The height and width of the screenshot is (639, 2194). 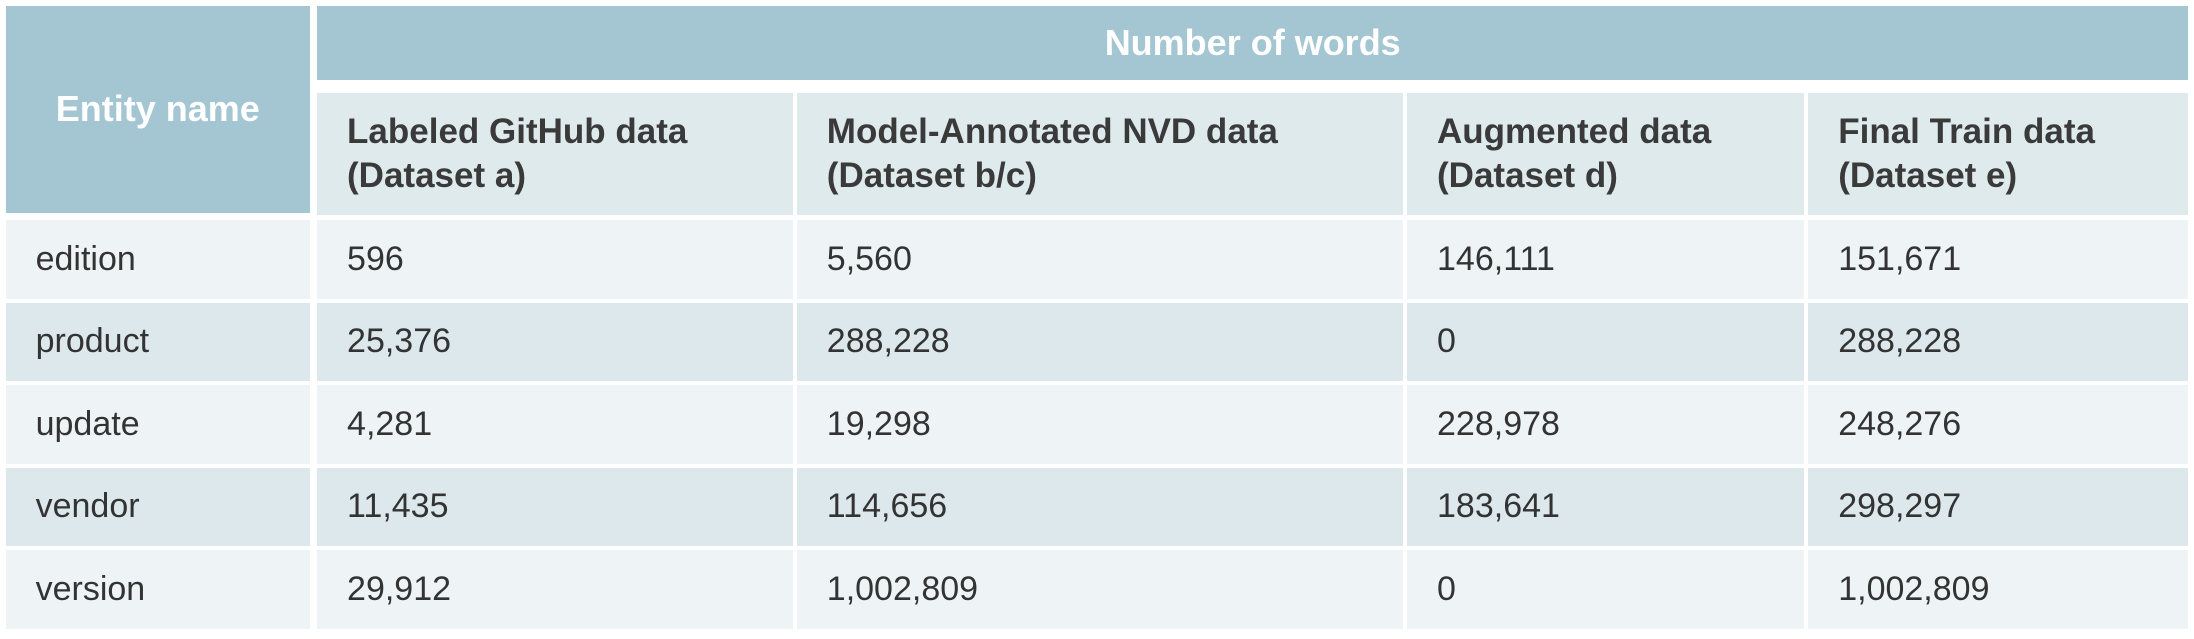 What do you see at coordinates (1099, 424) in the screenshot?
I see `value-cell: 19,298` at bounding box center [1099, 424].